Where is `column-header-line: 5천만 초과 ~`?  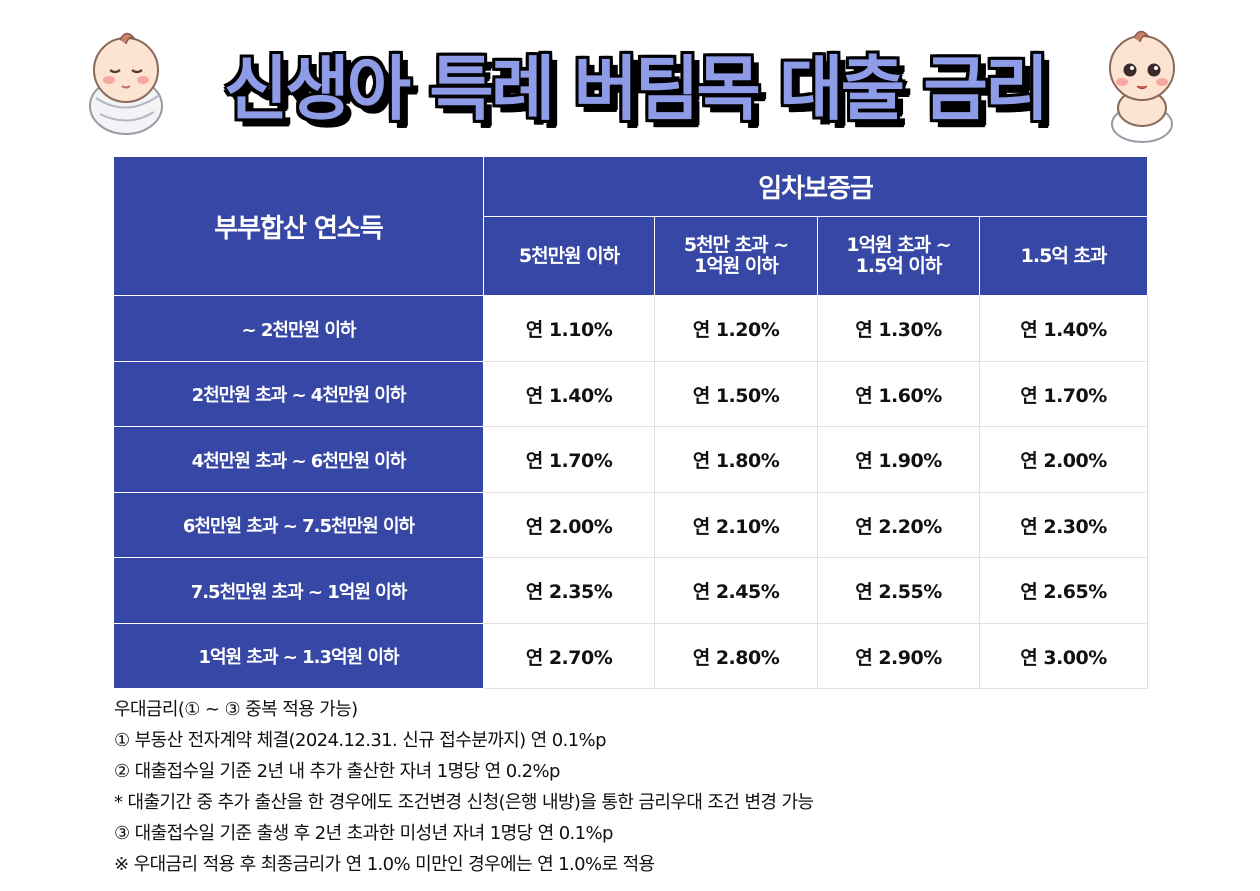 column-header-line: 5천만 초과 ~ is located at coordinates (736, 245).